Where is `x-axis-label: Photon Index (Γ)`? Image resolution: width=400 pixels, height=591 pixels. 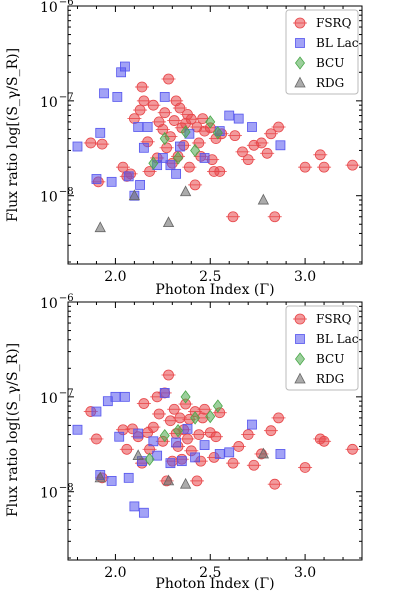 x-axis-label: Photon Index (Γ) is located at coordinates (214, 290).